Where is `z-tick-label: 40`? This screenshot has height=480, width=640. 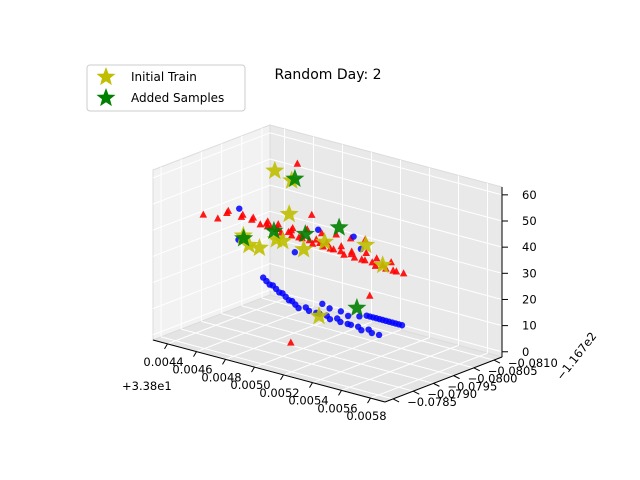
z-tick-label: 40 is located at coordinates (529, 247).